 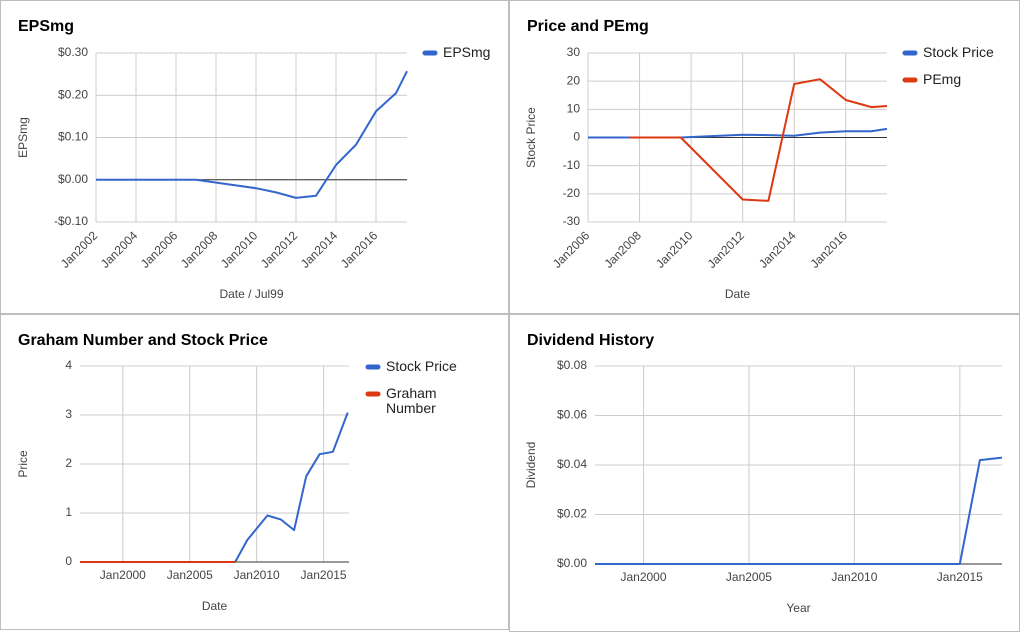 What do you see at coordinates (23, 137) in the screenshot?
I see `y-axis-title: EPSmg` at bounding box center [23, 137].